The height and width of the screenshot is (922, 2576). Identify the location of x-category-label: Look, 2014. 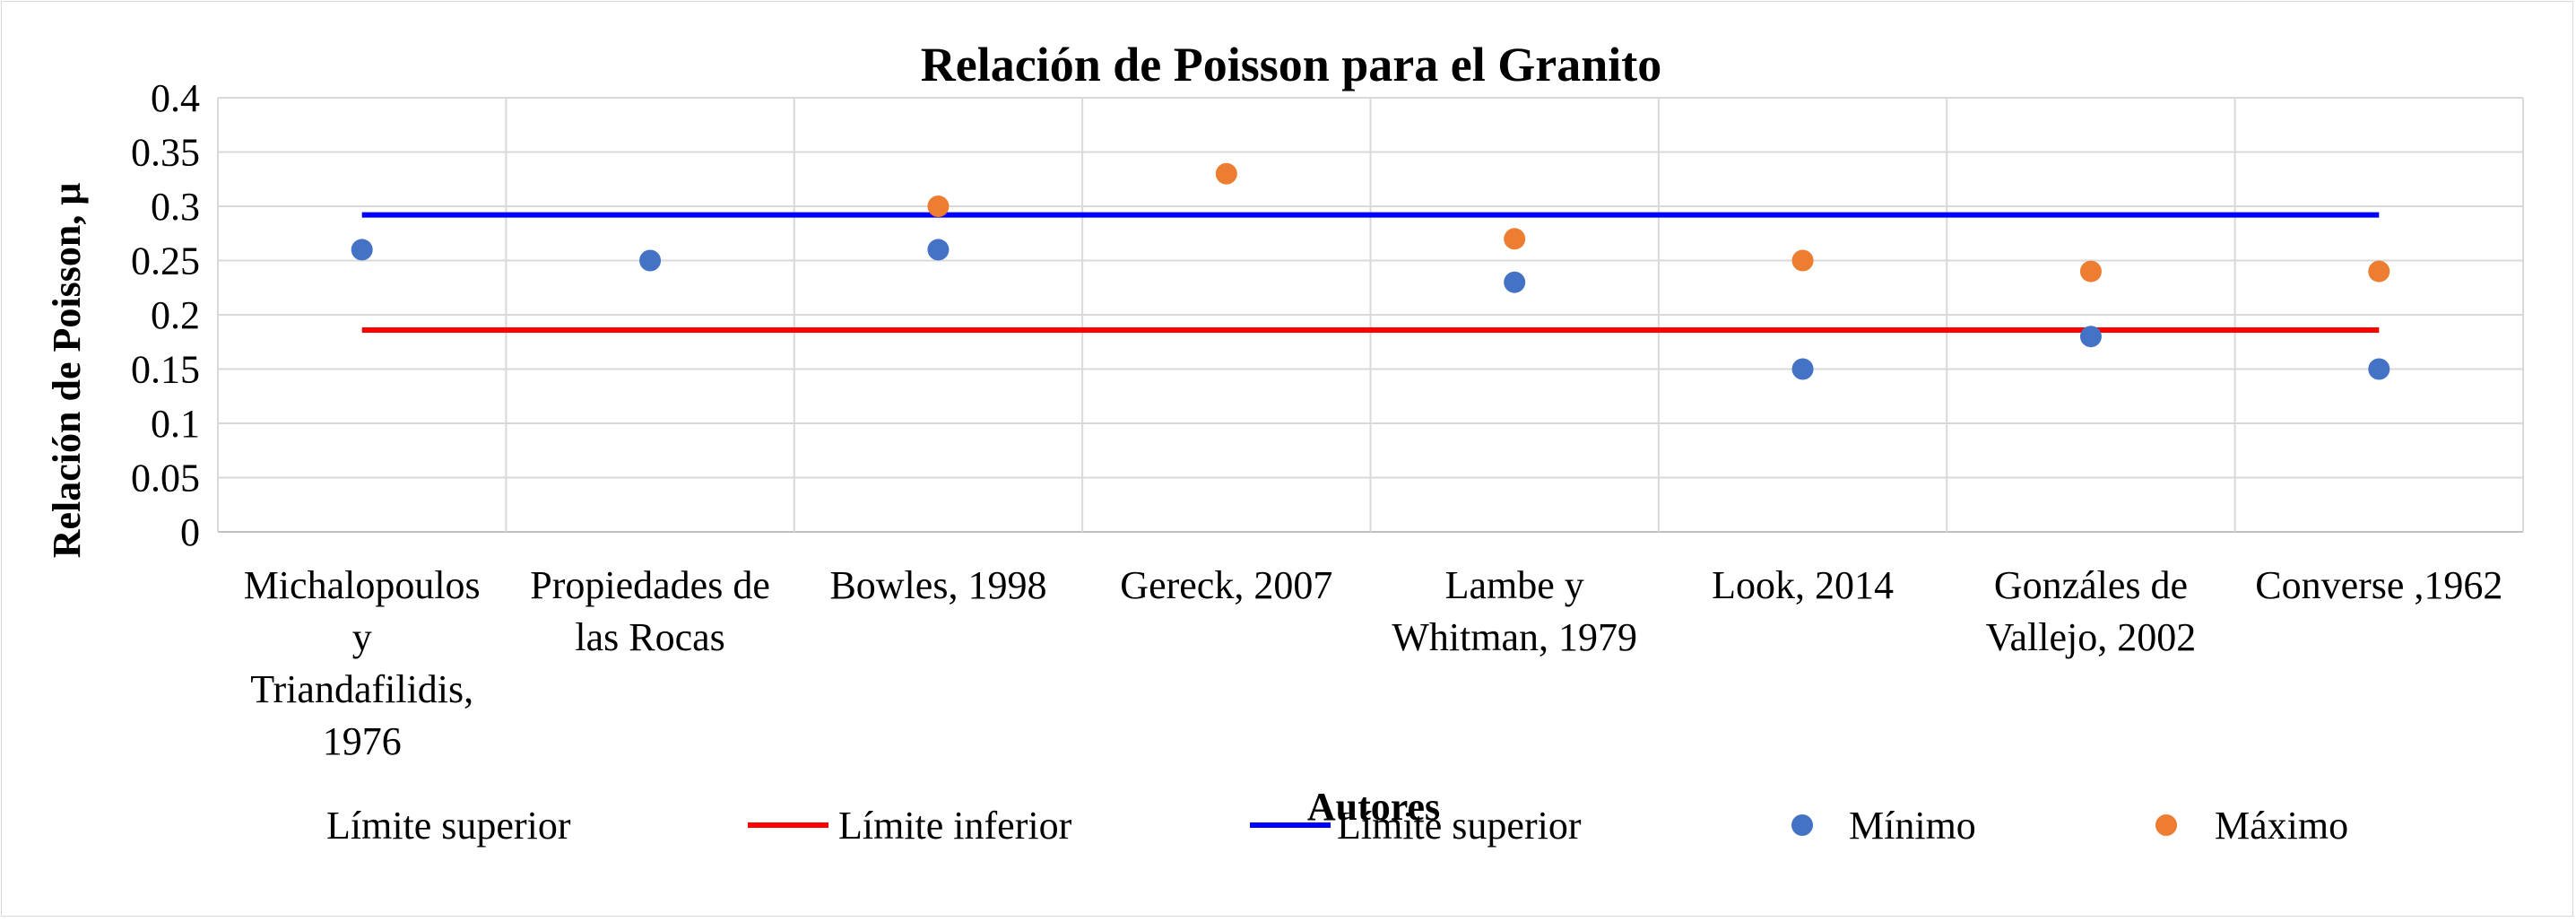
(1803, 585).